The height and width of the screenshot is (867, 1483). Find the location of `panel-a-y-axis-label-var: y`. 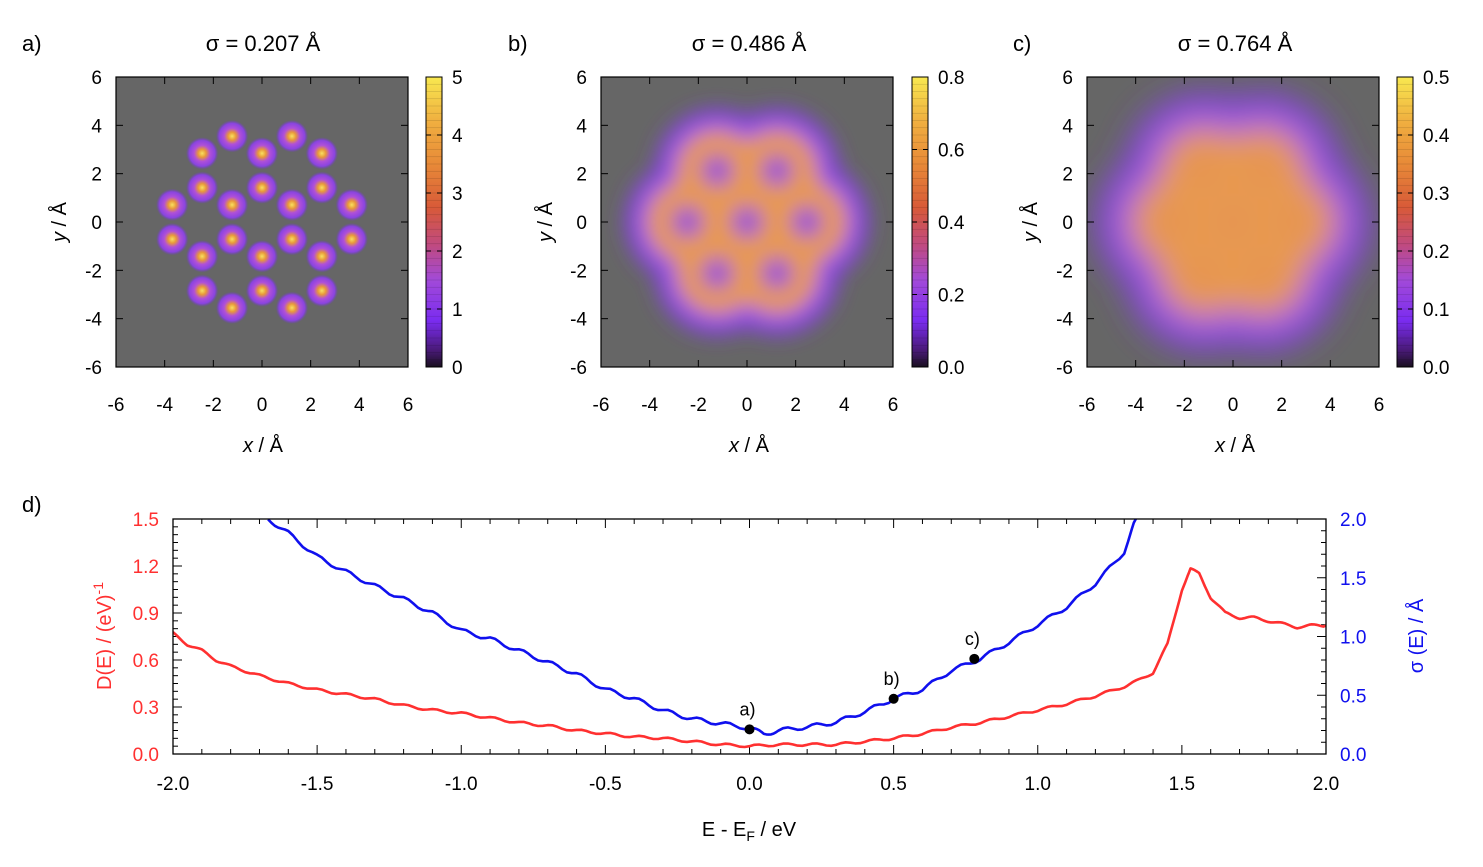

panel-a-y-axis-label-var: y is located at coordinates (60, 237).